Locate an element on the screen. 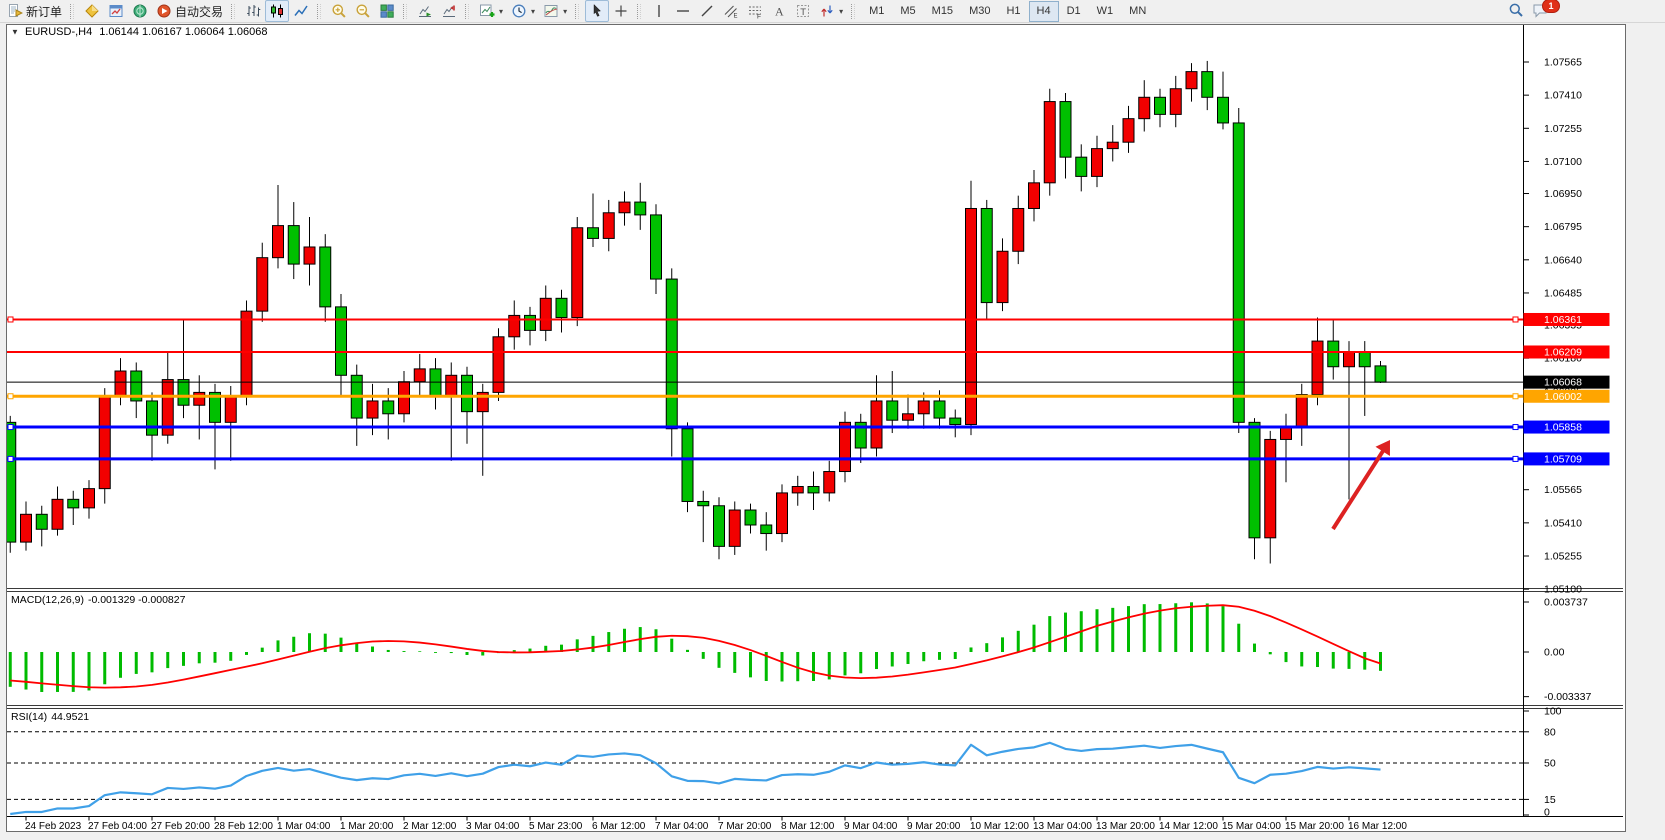 The height and width of the screenshot is (840, 1665). chart-collapse-icon: ▼ is located at coordinates (15, 32).